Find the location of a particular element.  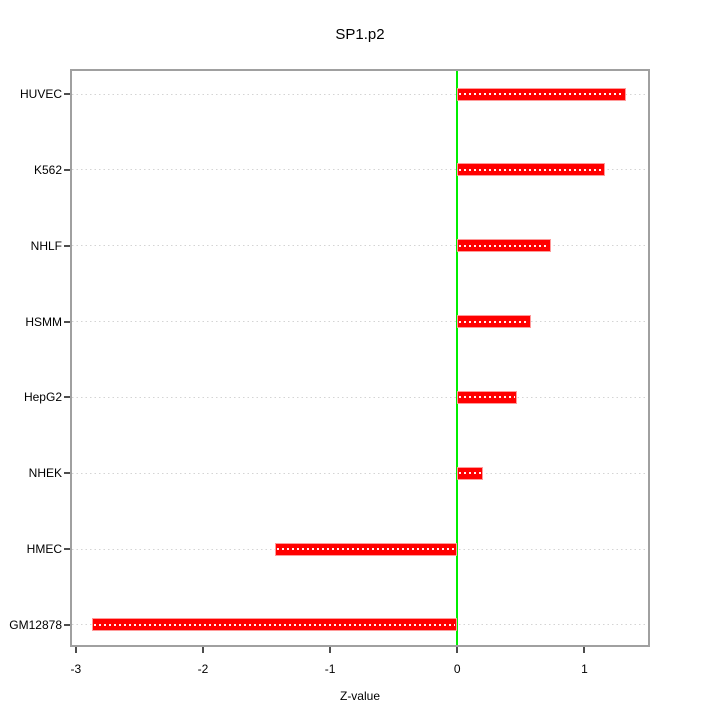

x-tick--3 is located at coordinates (75, 650).